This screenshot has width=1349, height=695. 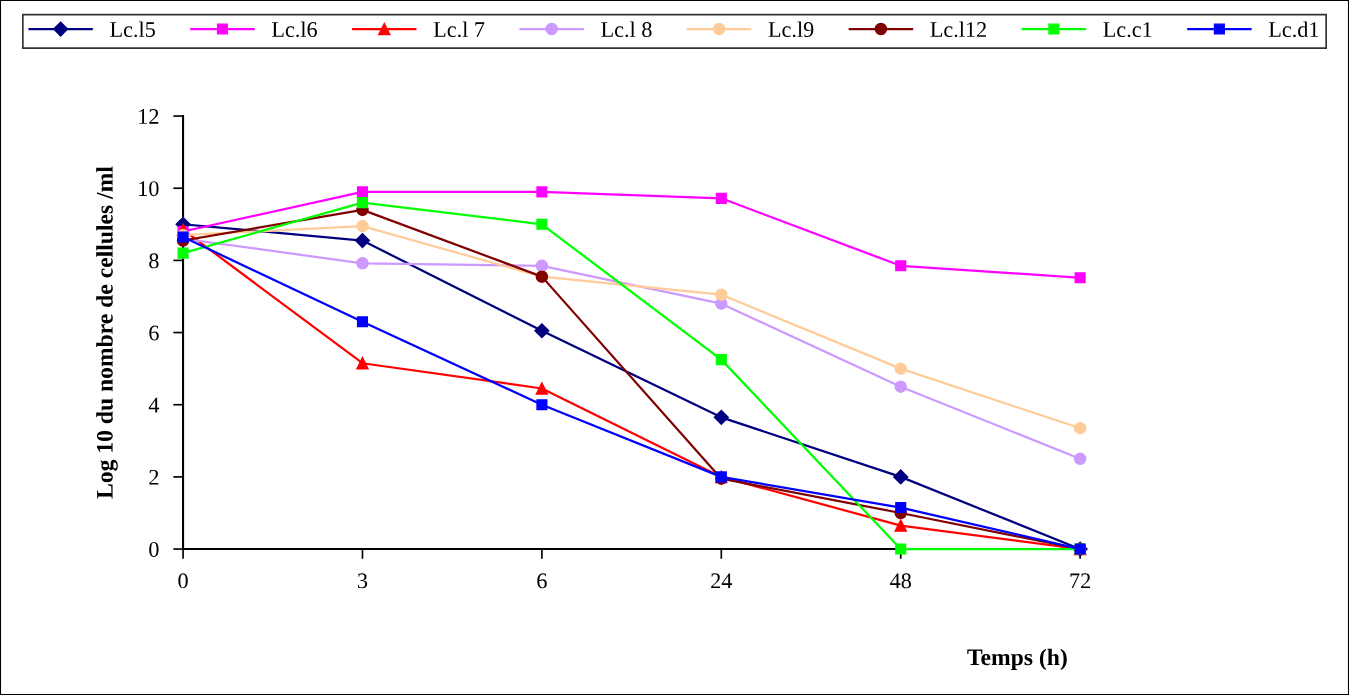 What do you see at coordinates (542, 581) in the screenshot?
I see `x-tick-label: 6` at bounding box center [542, 581].